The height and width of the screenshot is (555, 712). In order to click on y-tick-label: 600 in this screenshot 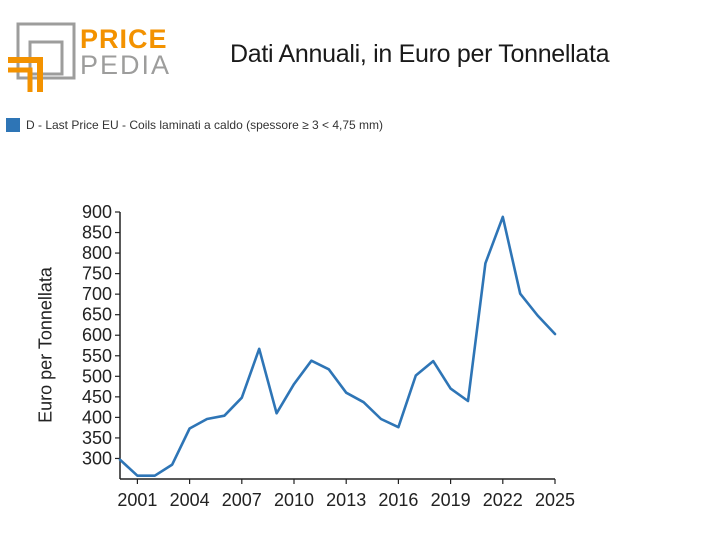, I will do `click(97, 335)`.